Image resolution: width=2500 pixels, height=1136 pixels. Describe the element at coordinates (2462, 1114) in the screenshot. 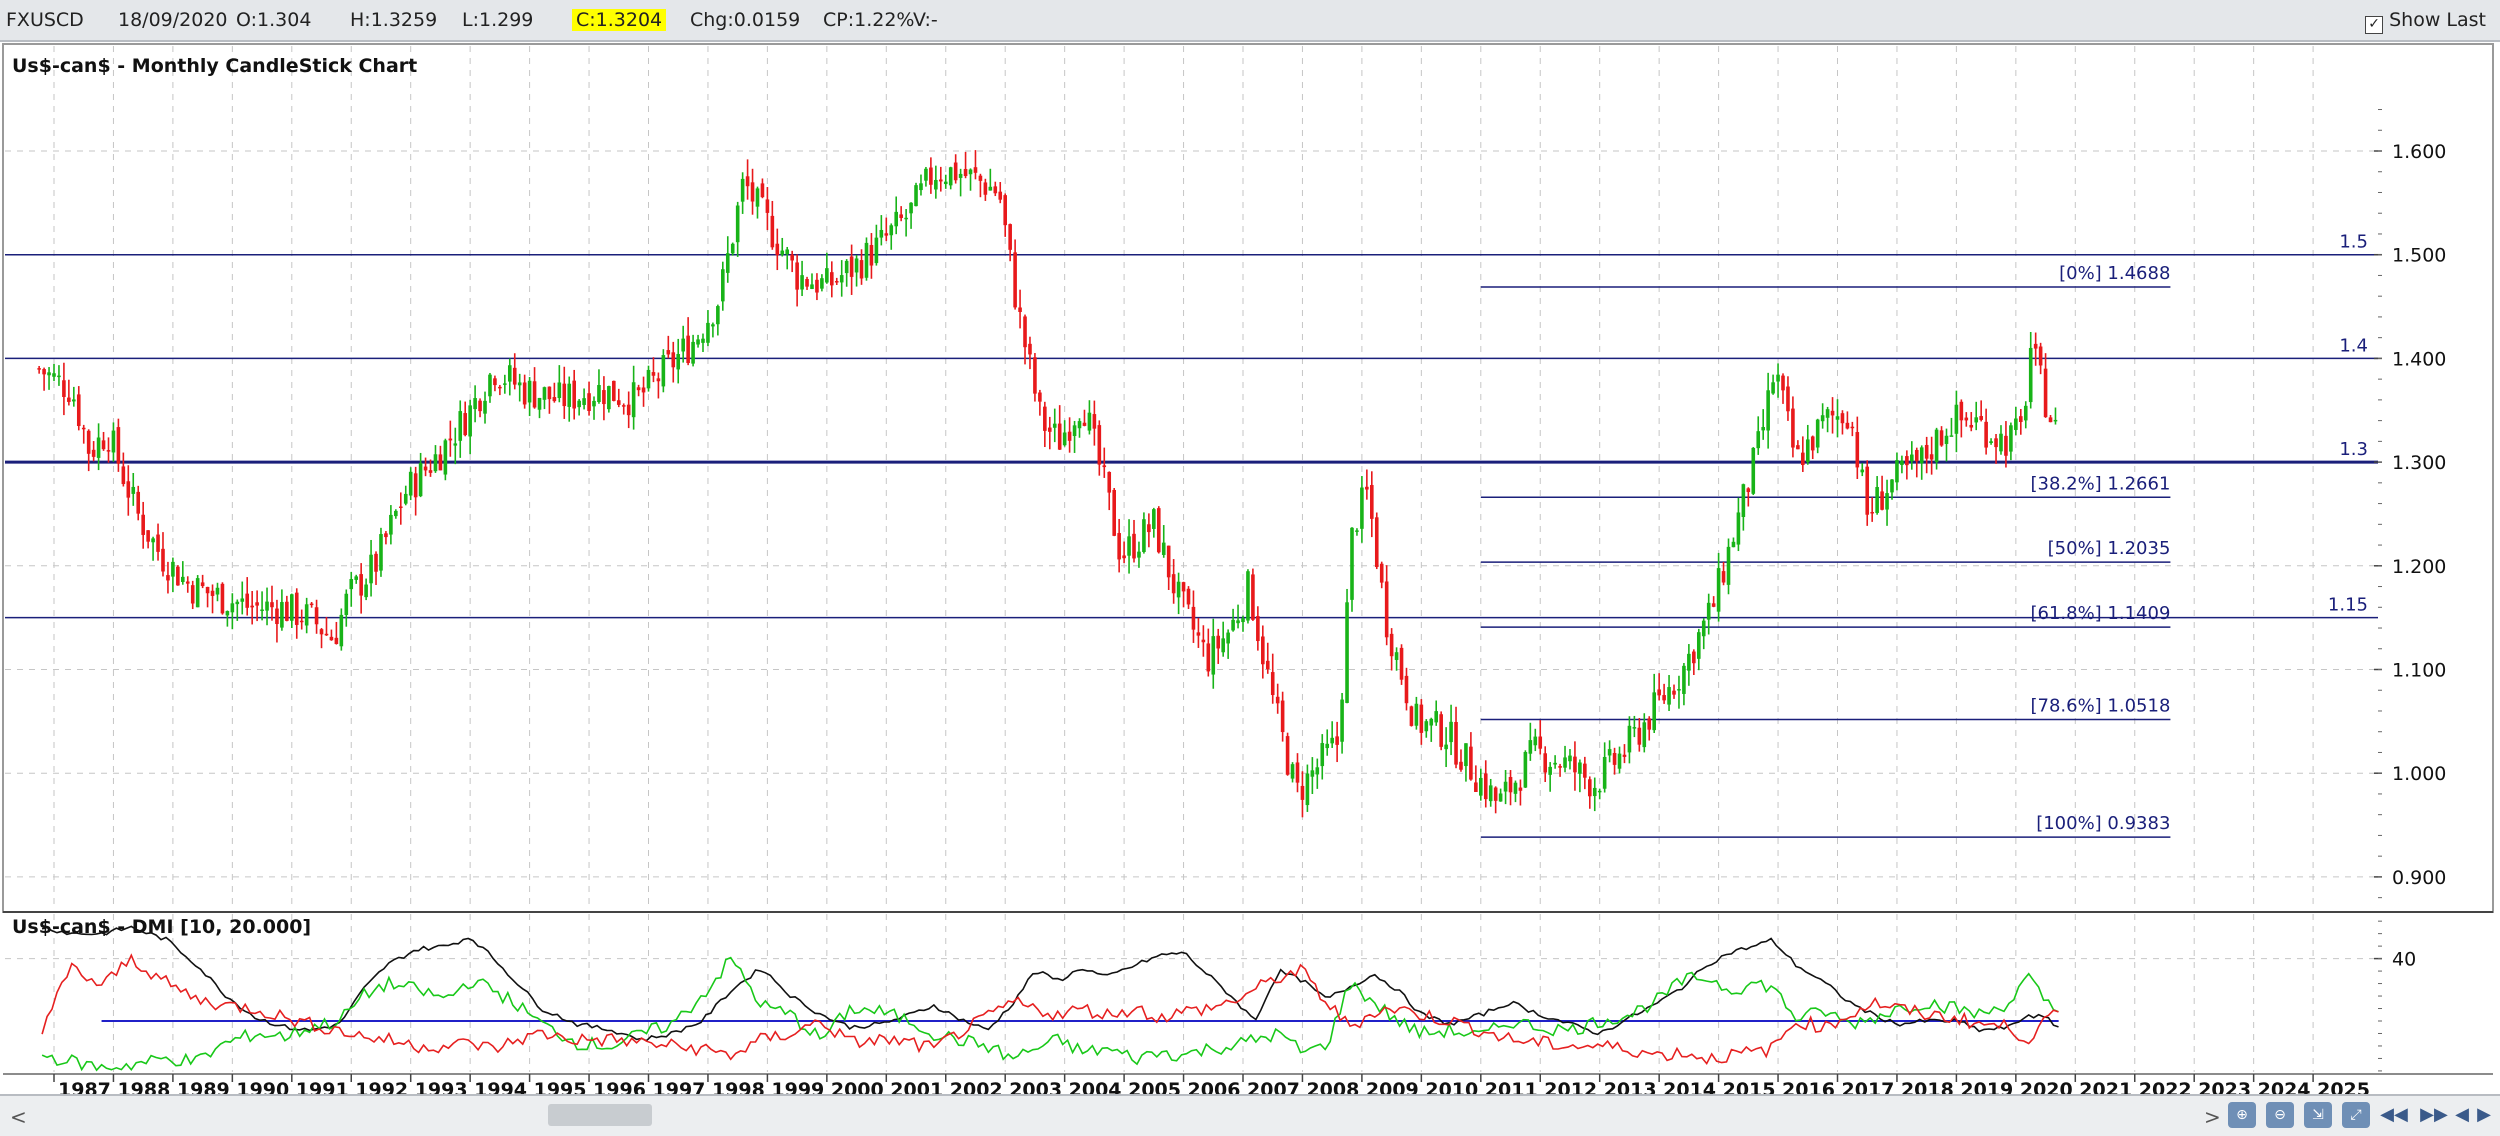

I see `previous-icon: ◀` at that location.